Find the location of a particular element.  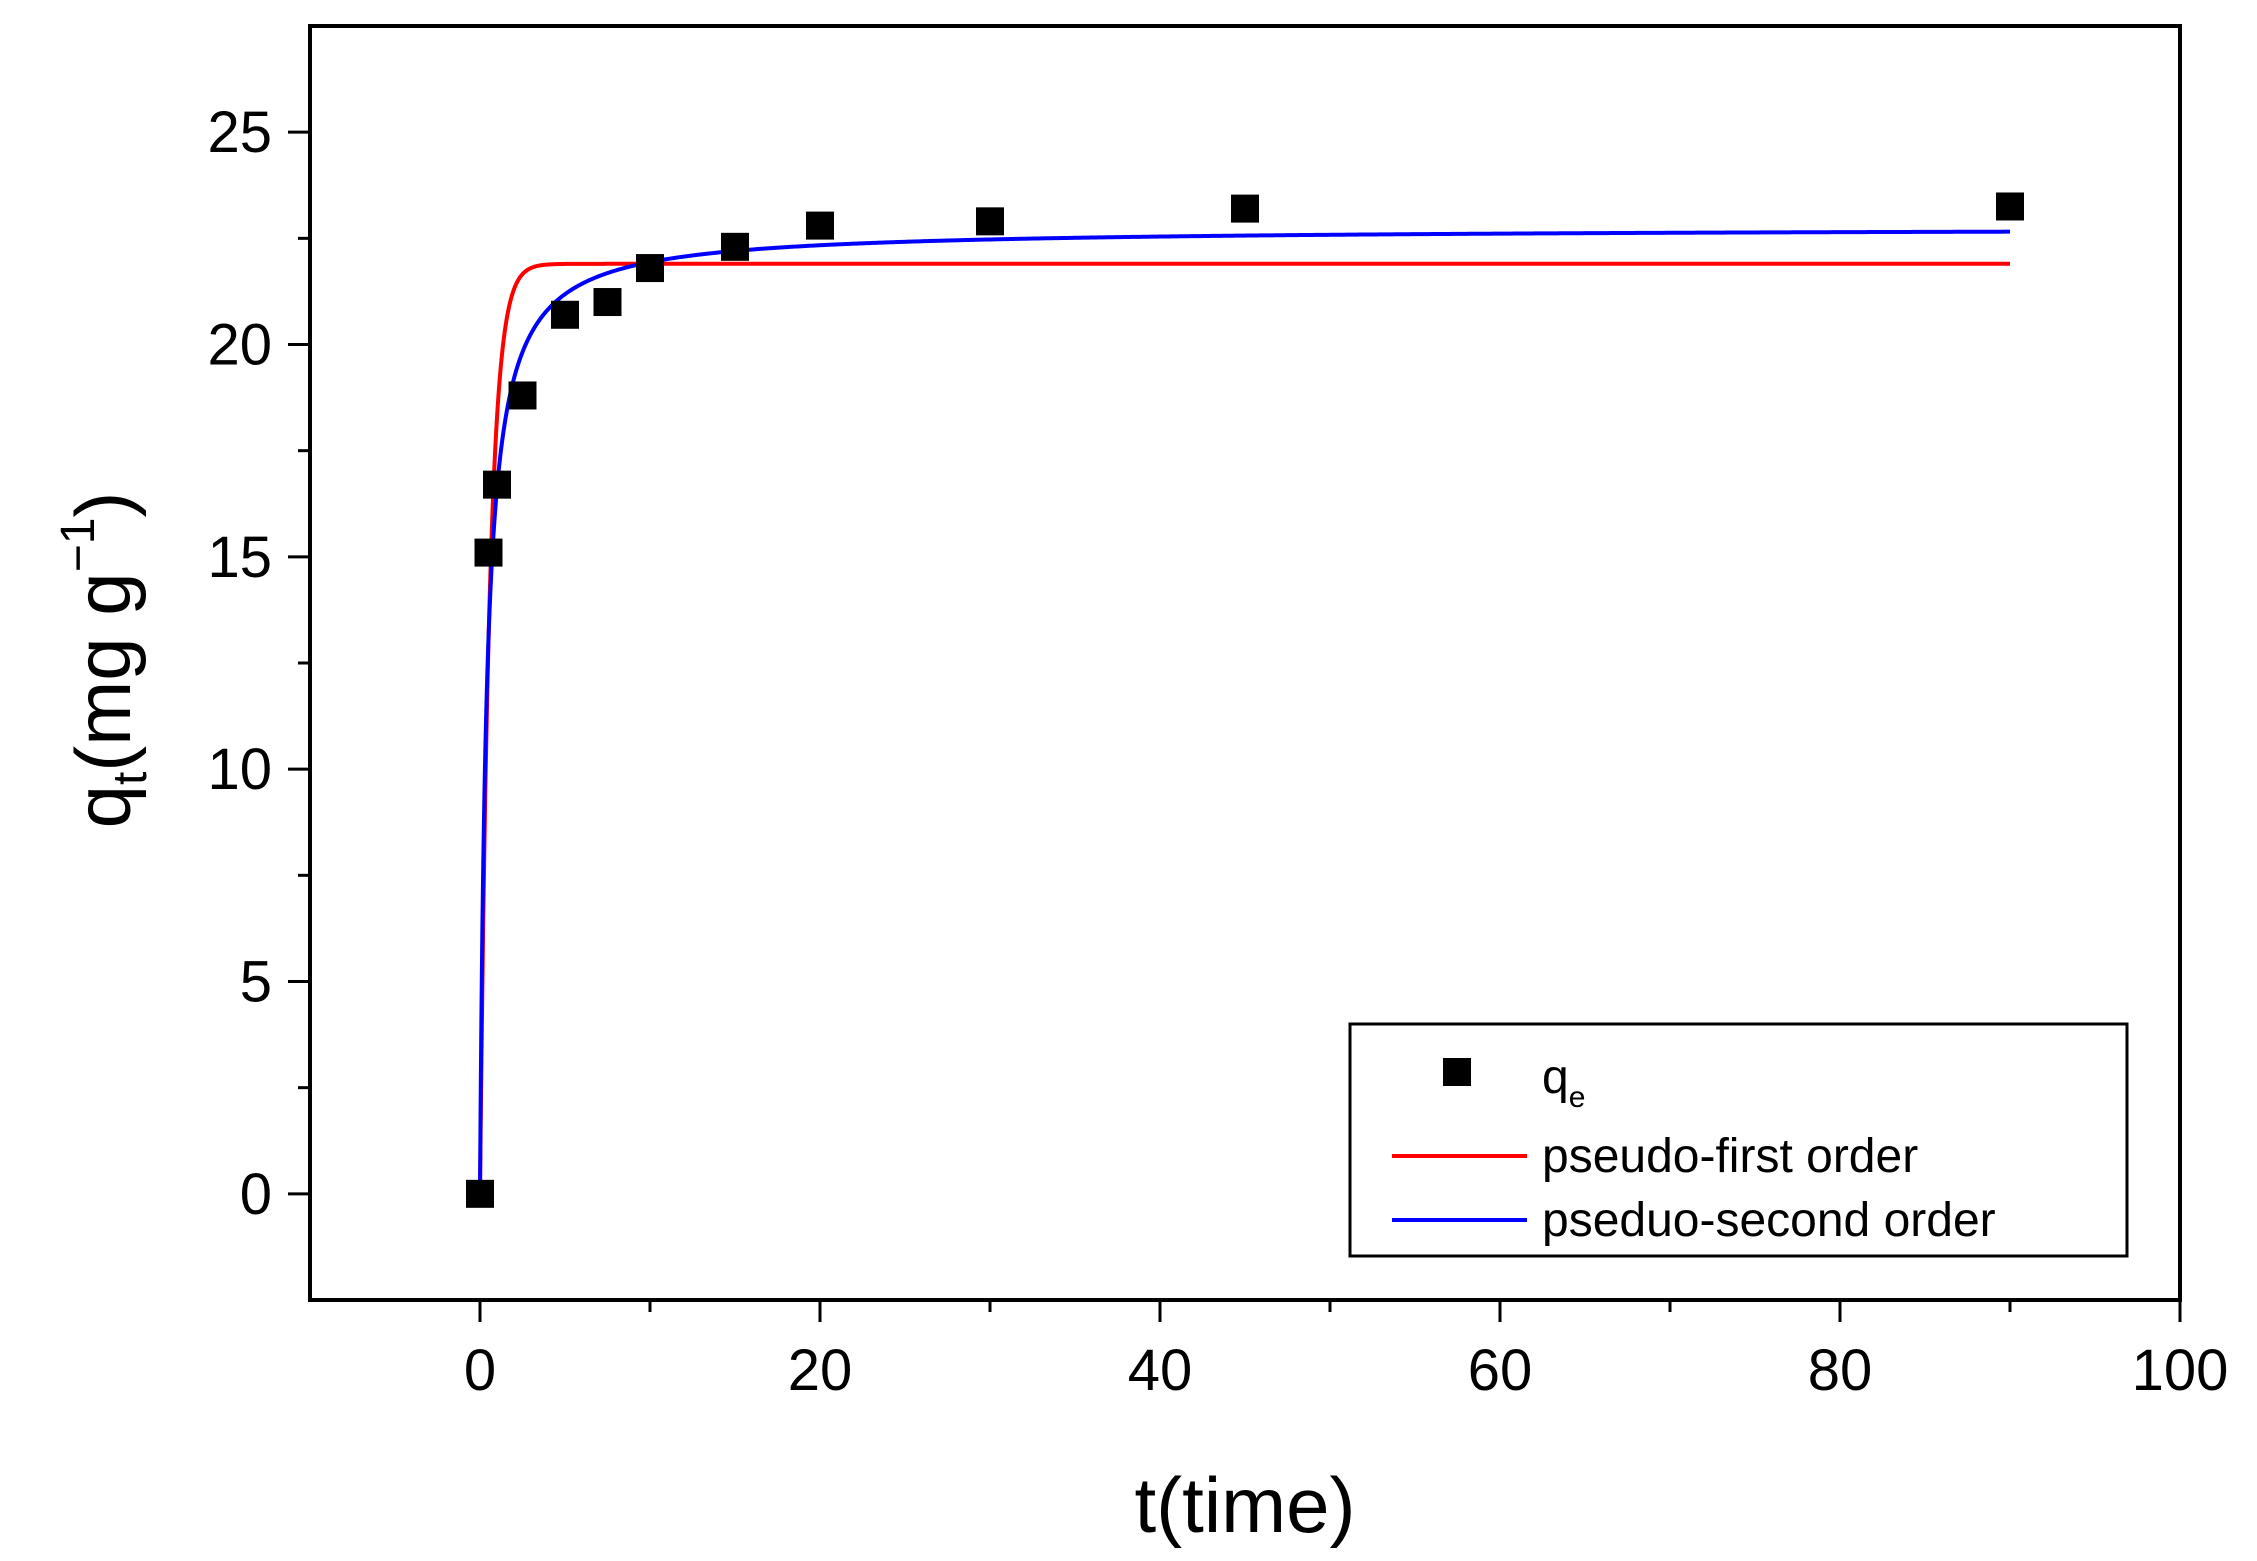

x-axis-label: t(time) is located at coordinates (1245, 1505).